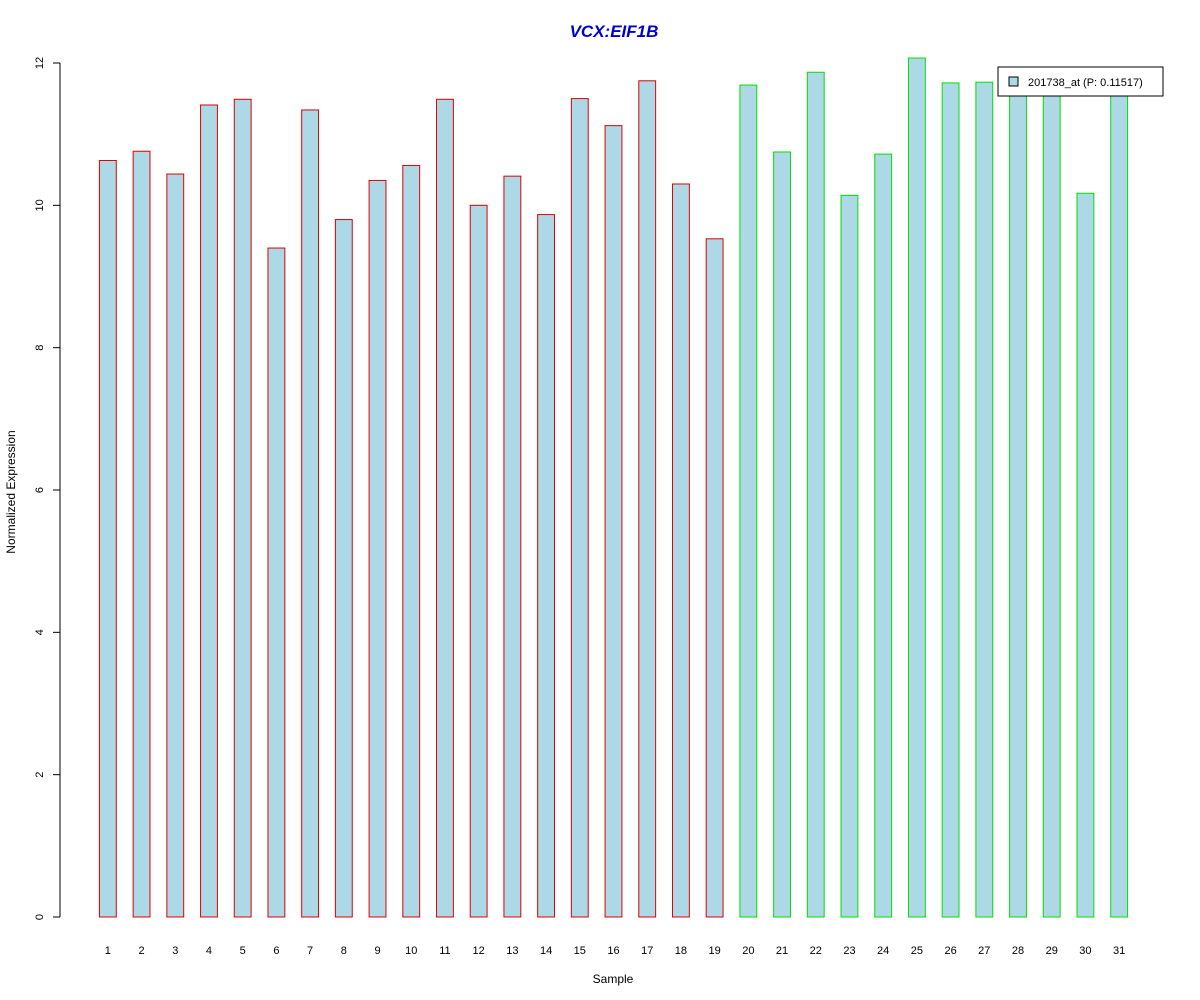 This screenshot has height=1000, width=1200. I want to click on x-tick-label: 20, so click(748, 951).